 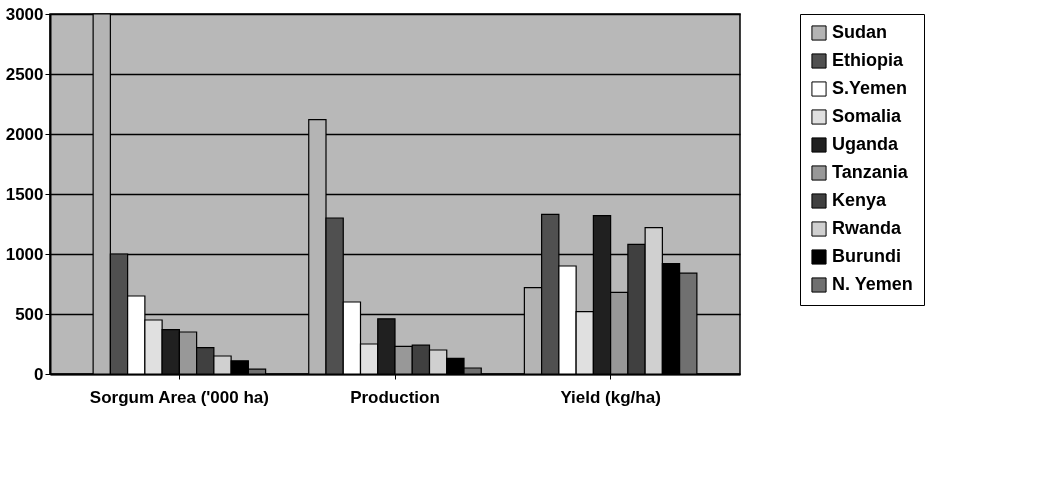 What do you see at coordinates (872, 284) in the screenshot?
I see `legend-label: N. Yemen` at bounding box center [872, 284].